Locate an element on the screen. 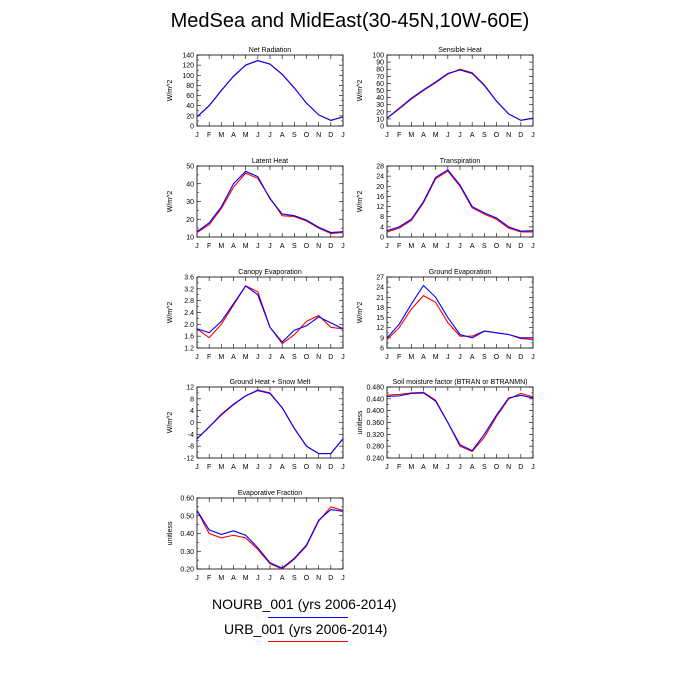 This screenshot has height=700, width=700. chart-title: Canopy Evaporation is located at coordinates (270, 272).